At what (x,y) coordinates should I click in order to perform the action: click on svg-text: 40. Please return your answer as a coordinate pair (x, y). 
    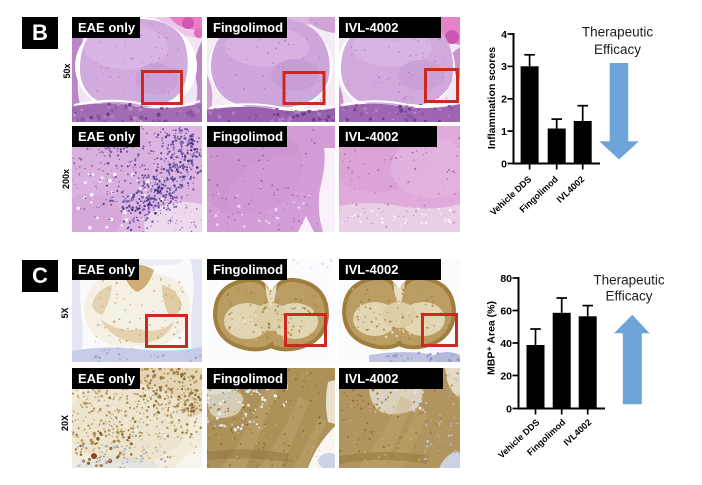
    Looking at the image, I should click on (506, 344).